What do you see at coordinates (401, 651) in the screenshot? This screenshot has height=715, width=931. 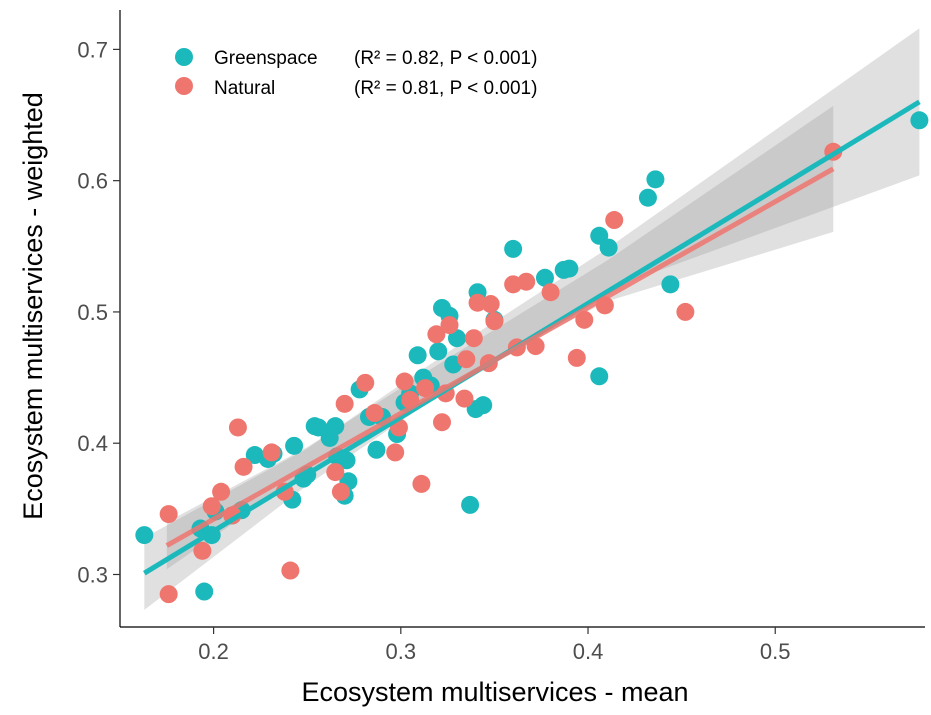 I see `x-tick-label: 0.3` at bounding box center [401, 651].